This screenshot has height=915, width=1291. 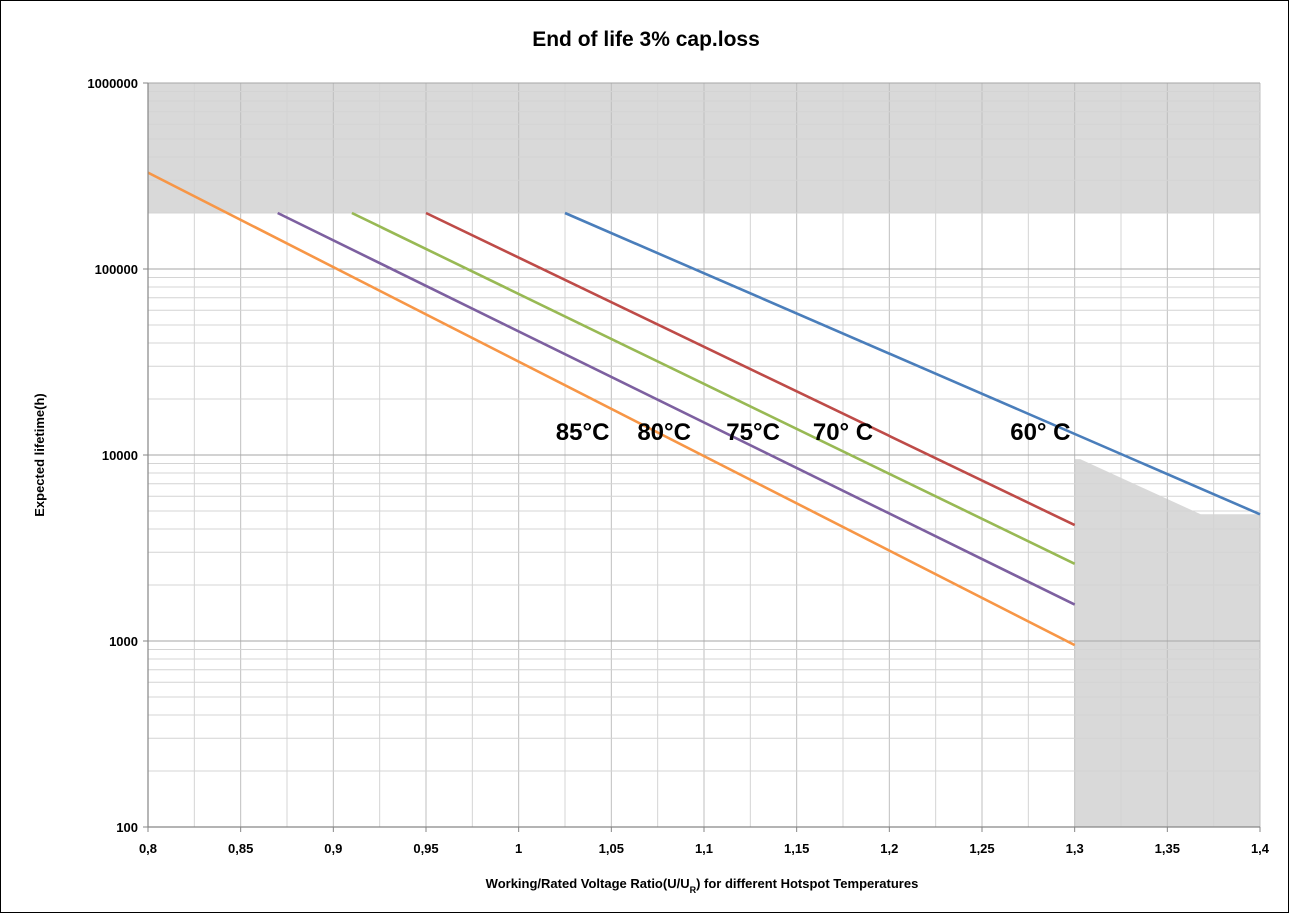 I want to click on x-axis-label-suffix: ) for different Hotspot Temperatures, so click(x=807, y=883).